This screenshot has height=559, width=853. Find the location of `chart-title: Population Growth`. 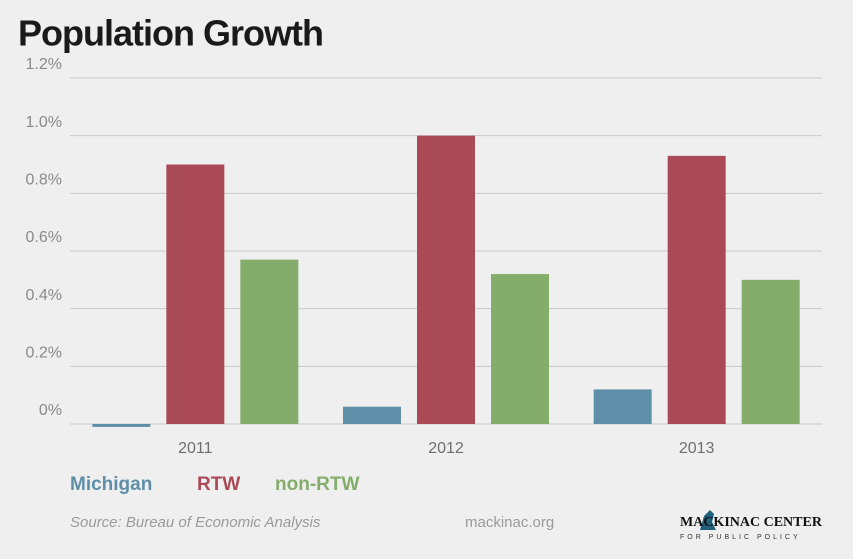

chart-title: Population Growth is located at coordinates (170, 33).